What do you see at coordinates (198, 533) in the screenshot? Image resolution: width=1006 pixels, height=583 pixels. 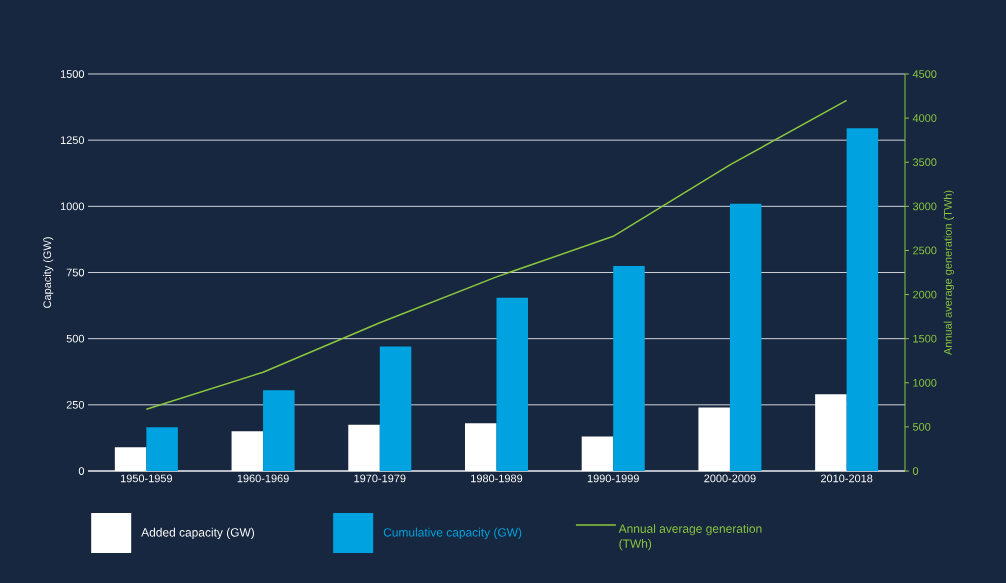 I see `text: Added capacity (GW)` at bounding box center [198, 533].